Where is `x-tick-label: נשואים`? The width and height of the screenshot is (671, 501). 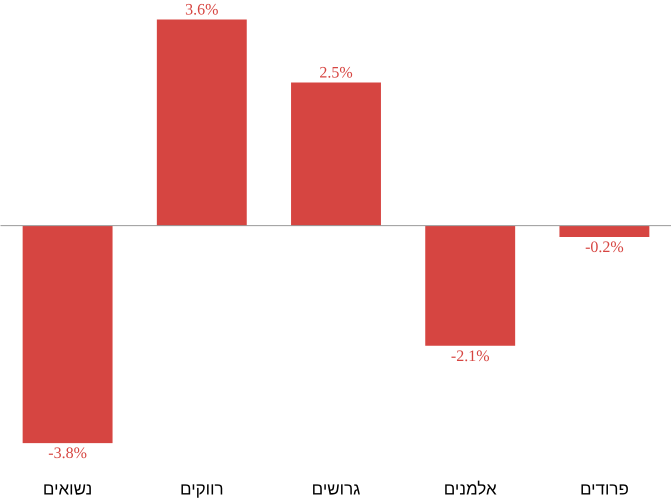 x-tick-label: נשואים is located at coordinates (67, 489).